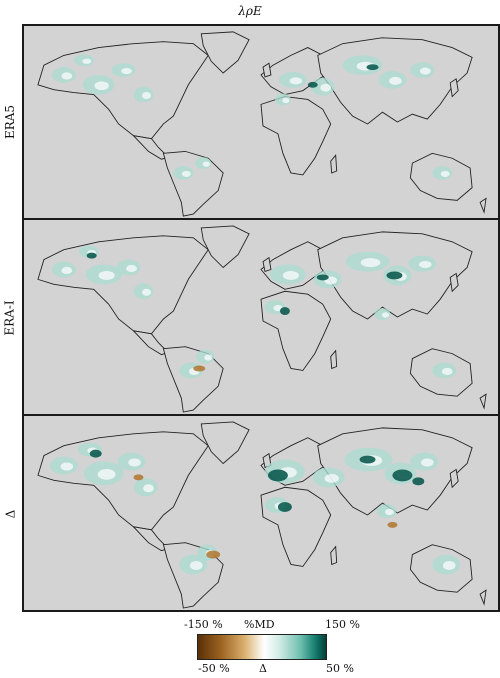 The height and width of the screenshot is (678, 500). Describe the element at coordinates (296, 136) in the screenshot. I see `landmass-africa` at that location.